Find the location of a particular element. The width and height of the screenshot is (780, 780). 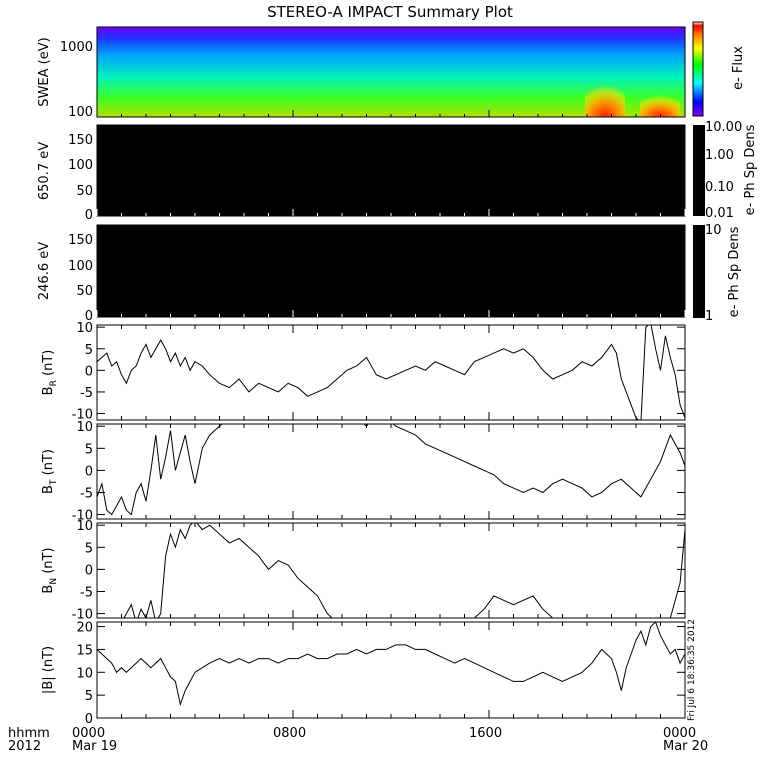

bn-panel: 10 5 0 -5 -10 BN (nT) is located at coordinates (363, 571).